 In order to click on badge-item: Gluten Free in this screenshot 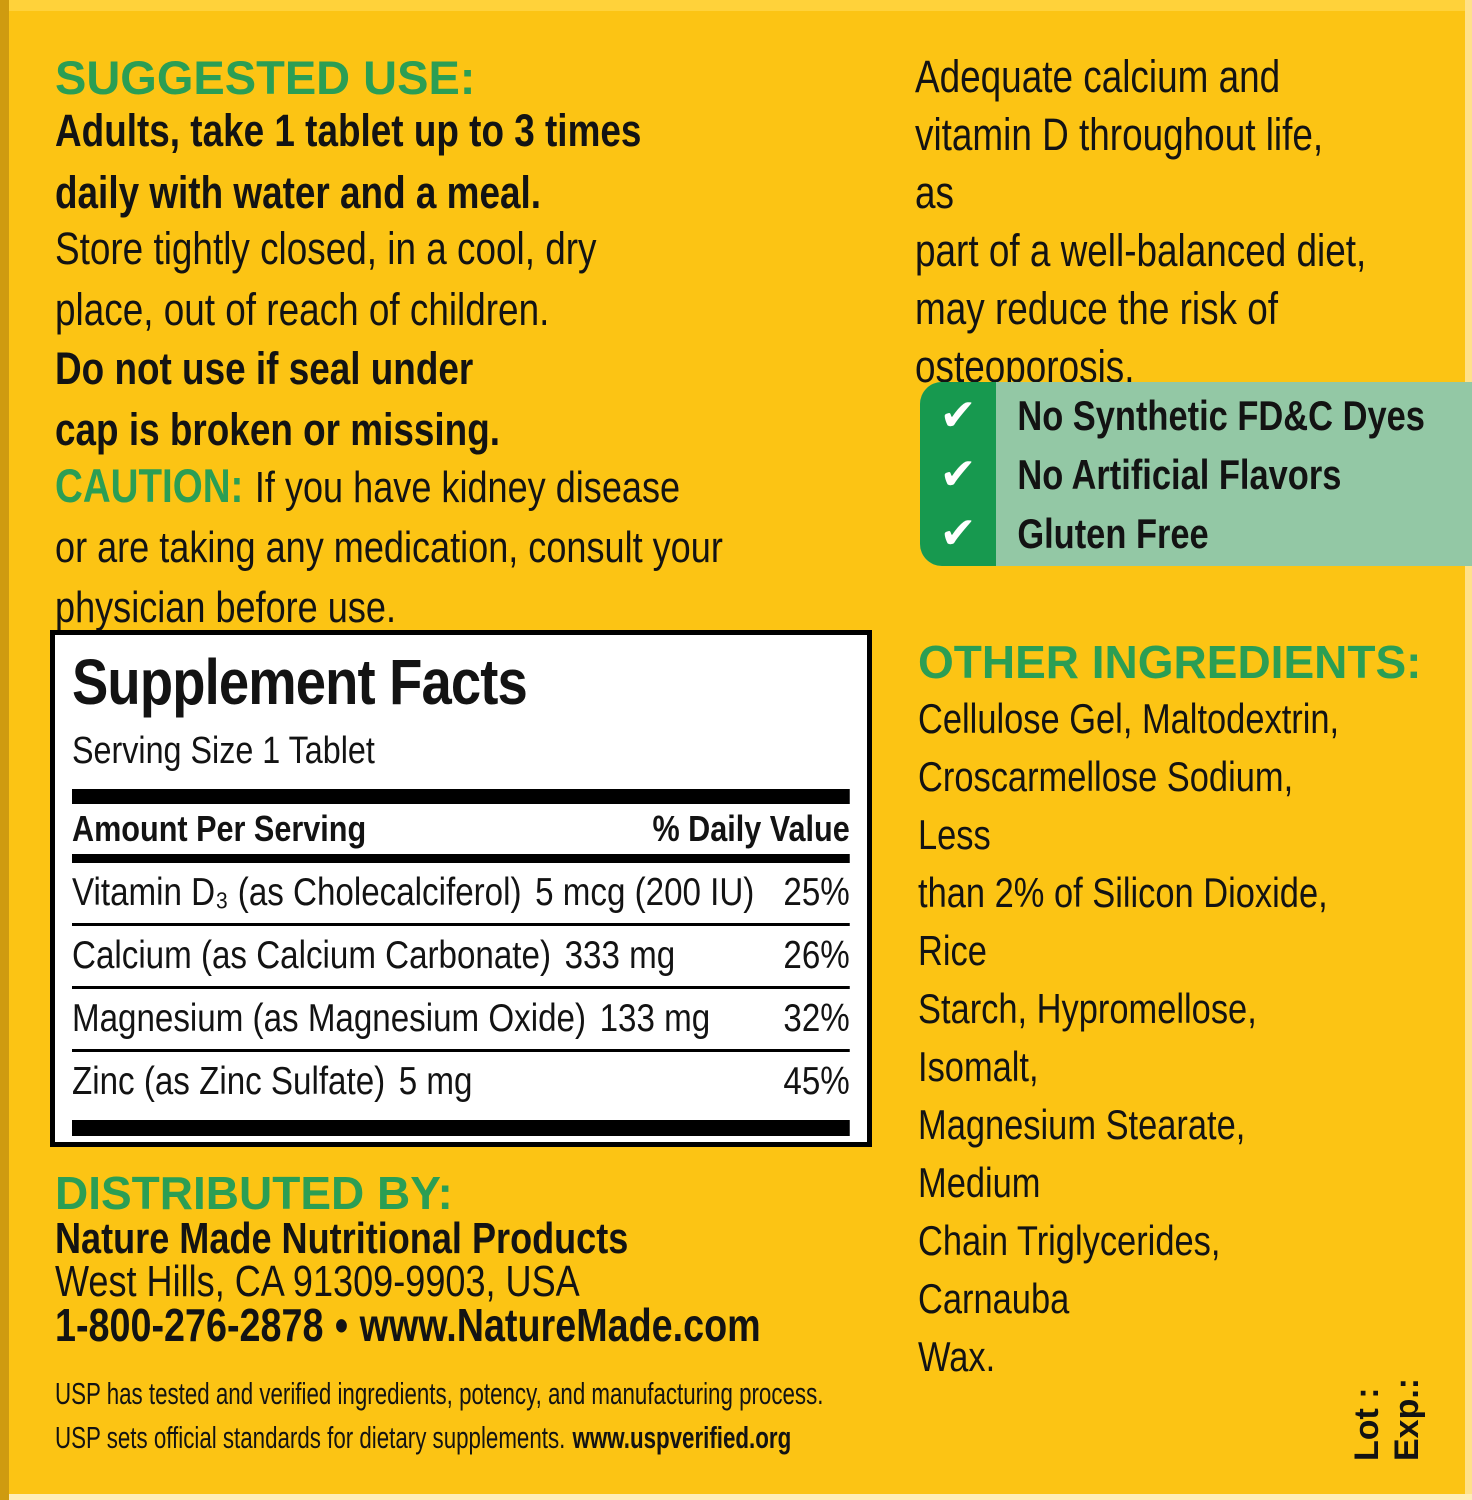, I will do `click(1113, 533)`.